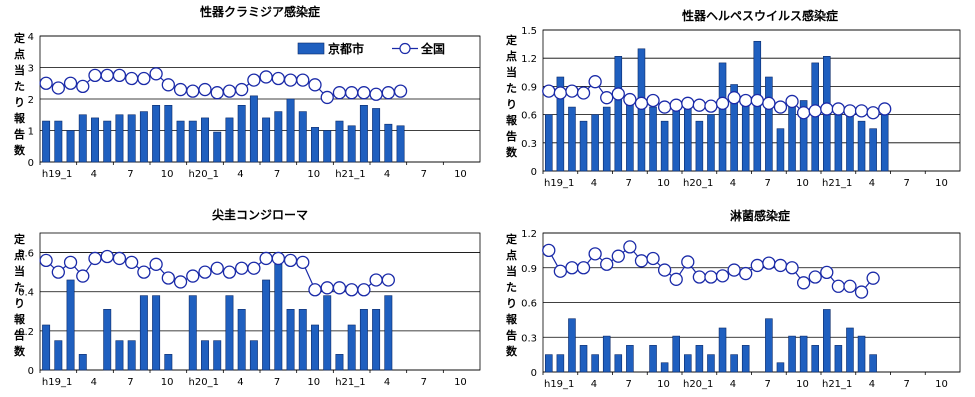  Describe the element at coordinates (559, 183) in the screenshot. I see `x-tick-label: h19_1` at that location.